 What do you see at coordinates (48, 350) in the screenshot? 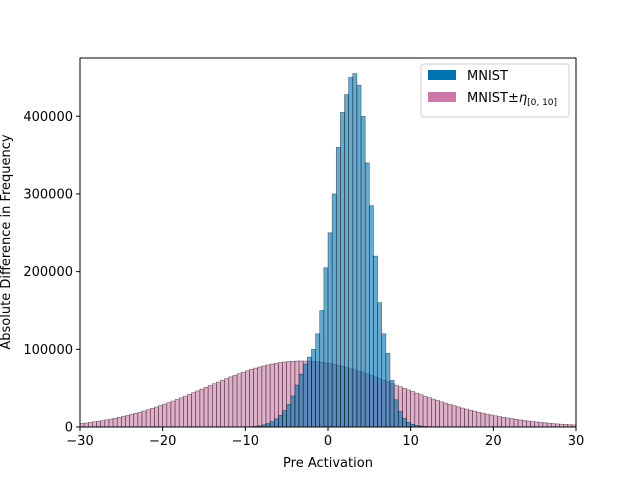
I see `y-tick-label: 100000` at bounding box center [48, 350].